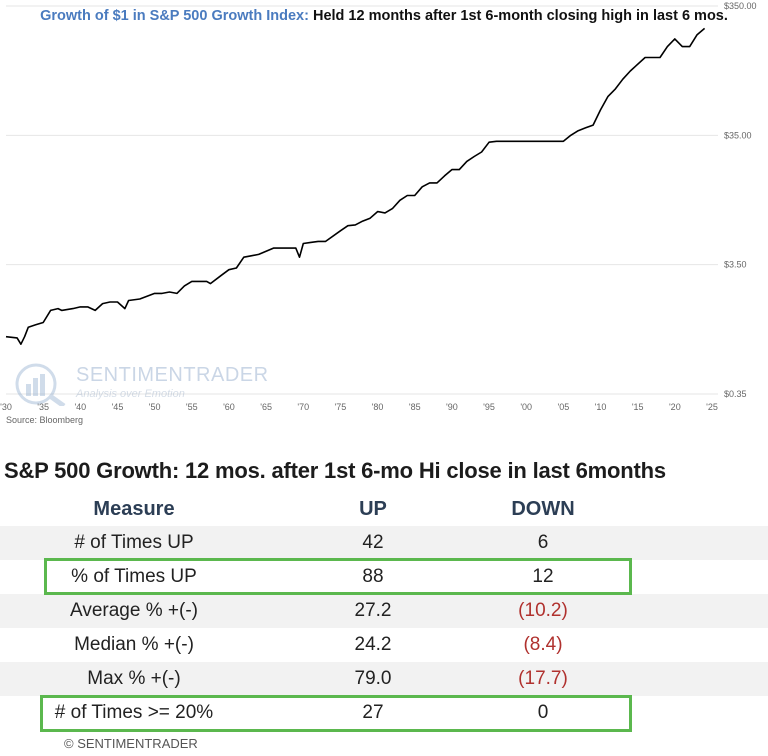  Describe the element at coordinates (489, 407) in the screenshot. I see `x-tick-label: '95` at that location.